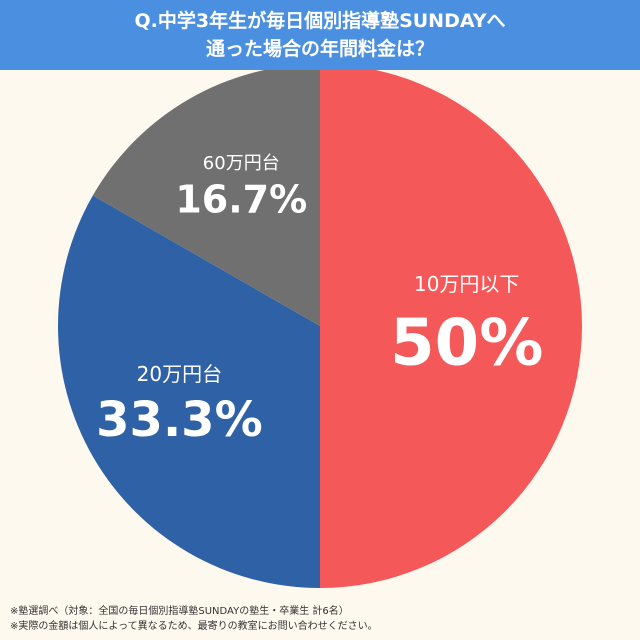 This screenshot has height=640, width=640. Describe the element at coordinates (241, 163) in the screenshot. I see `slice-category-label: 60万円台` at that location.